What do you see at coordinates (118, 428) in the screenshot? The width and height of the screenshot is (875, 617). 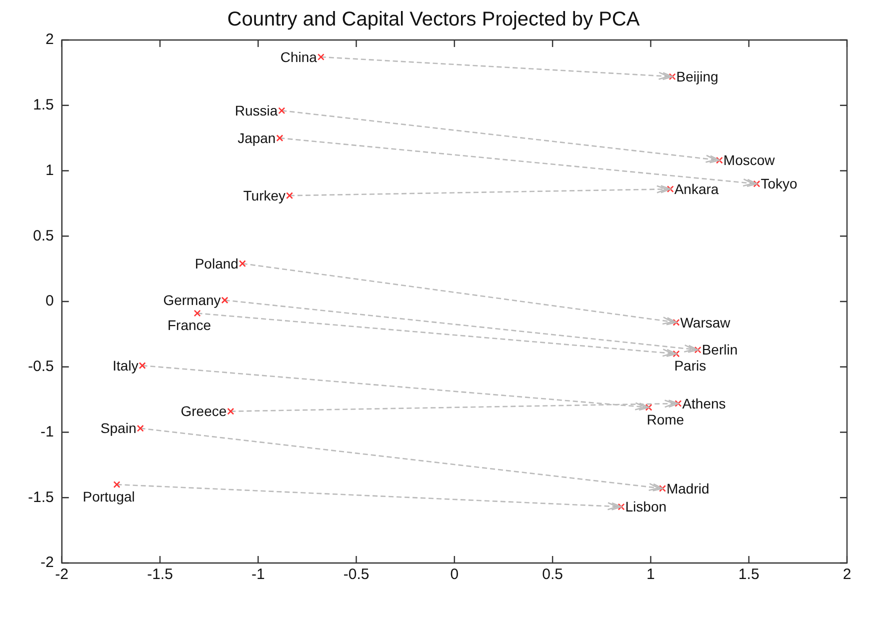 I see `annotation: Spain` at bounding box center [118, 428].